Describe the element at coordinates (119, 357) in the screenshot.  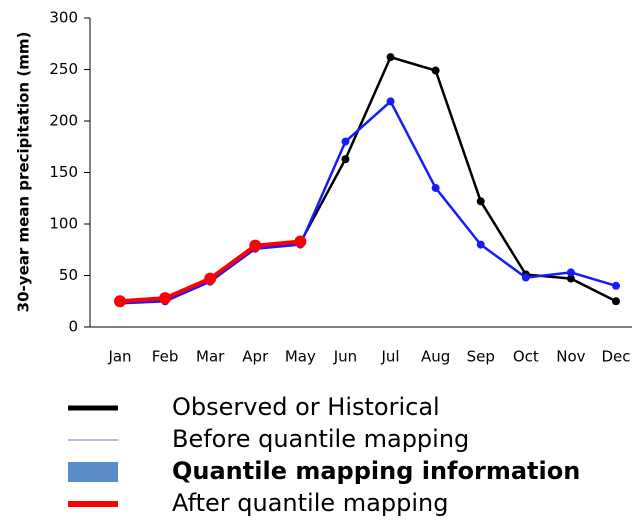
I see `x-tick-label: Jan` at that location.